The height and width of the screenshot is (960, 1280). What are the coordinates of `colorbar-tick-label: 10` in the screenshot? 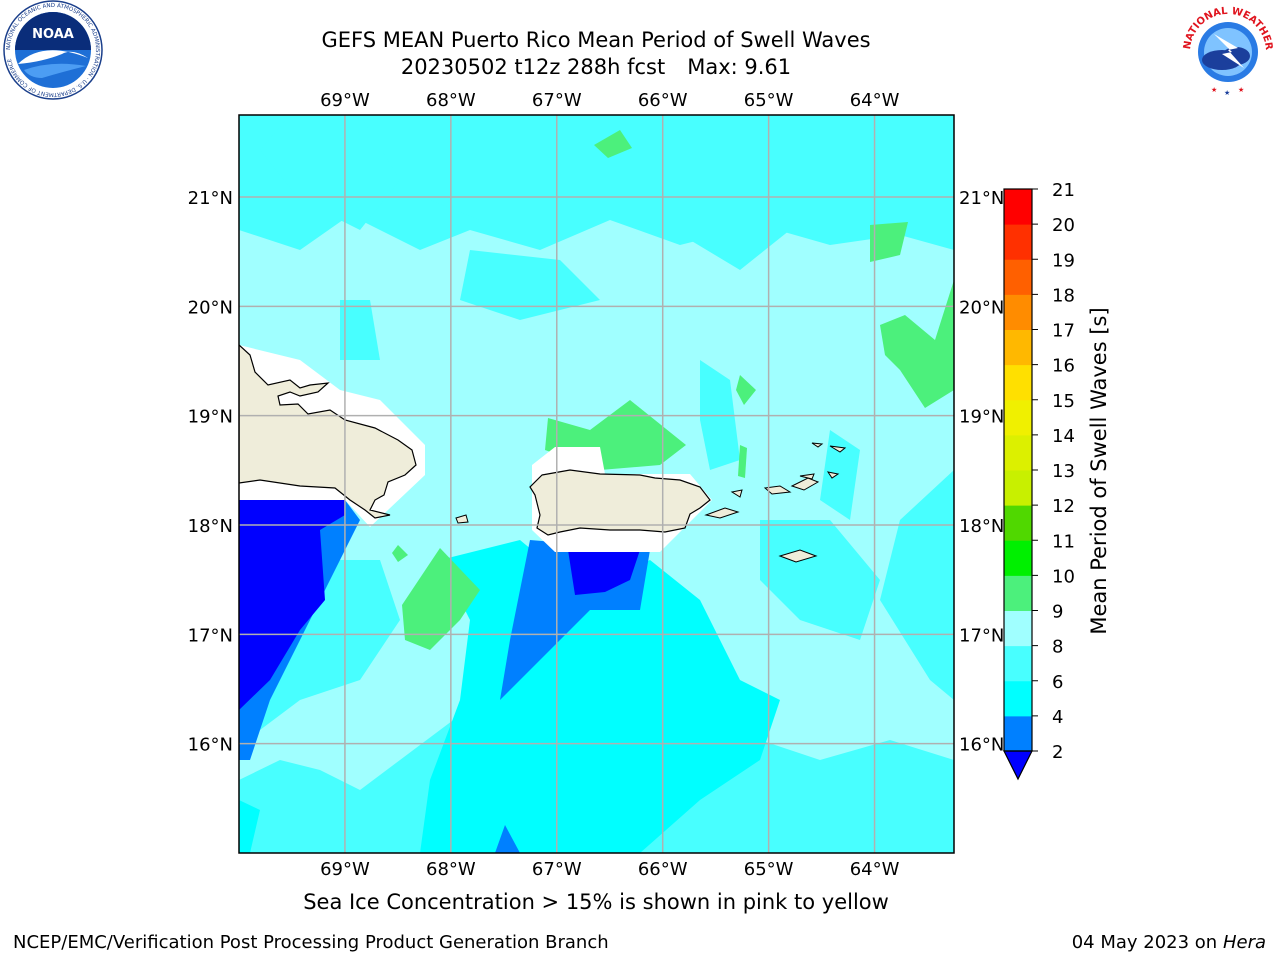 It's located at (1063, 576).